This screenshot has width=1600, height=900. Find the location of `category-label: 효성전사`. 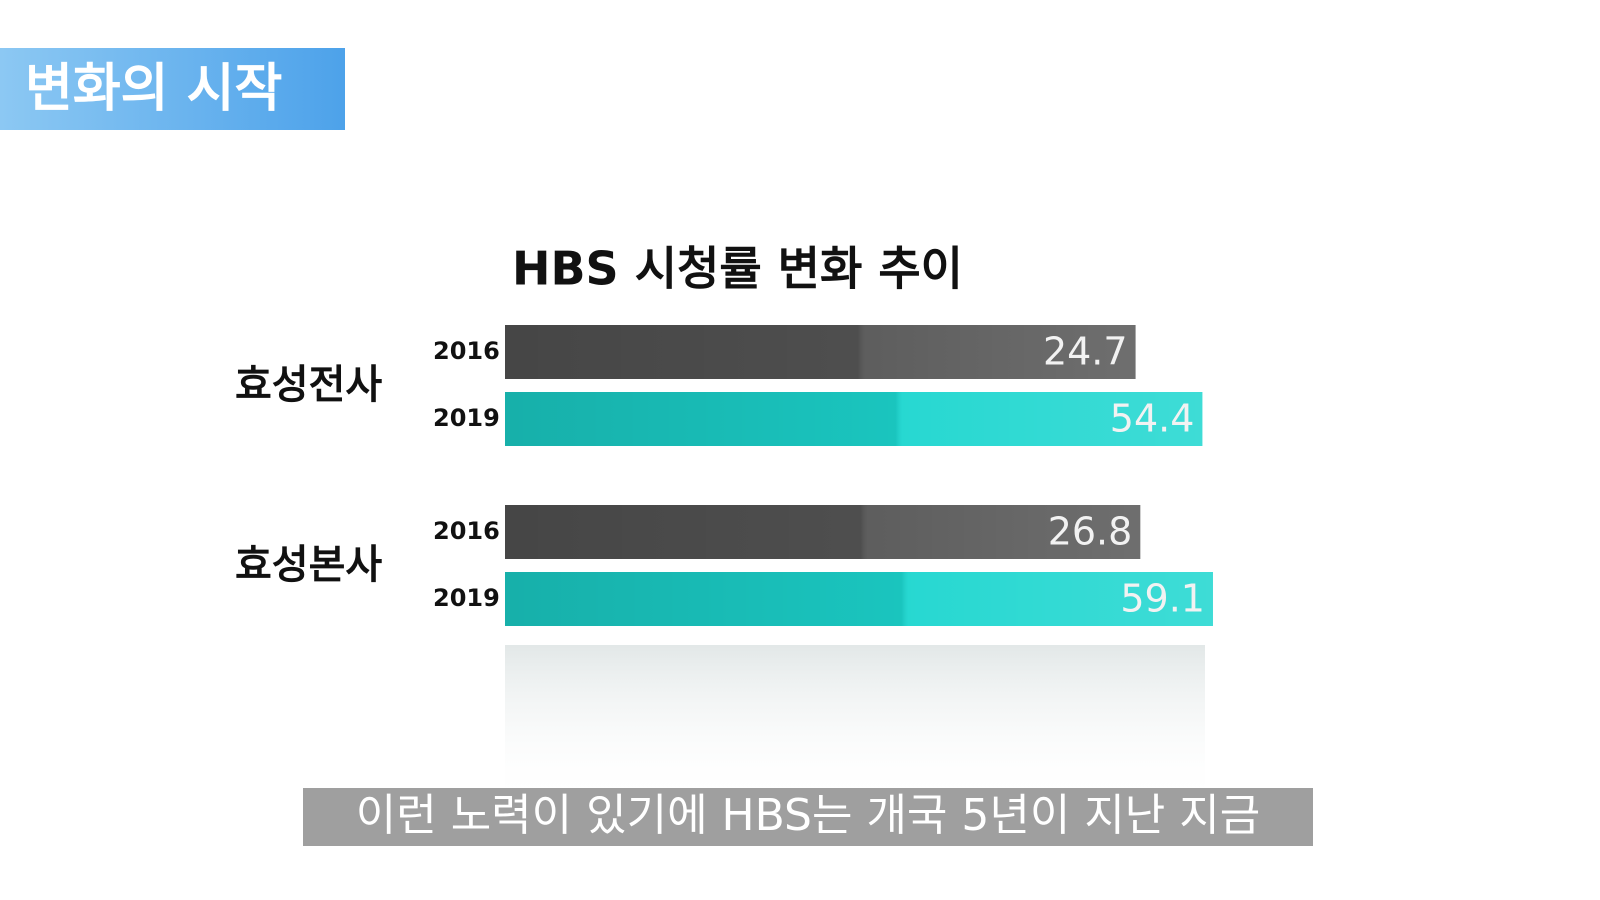

category-label: 효성전사 is located at coordinates (308, 385).